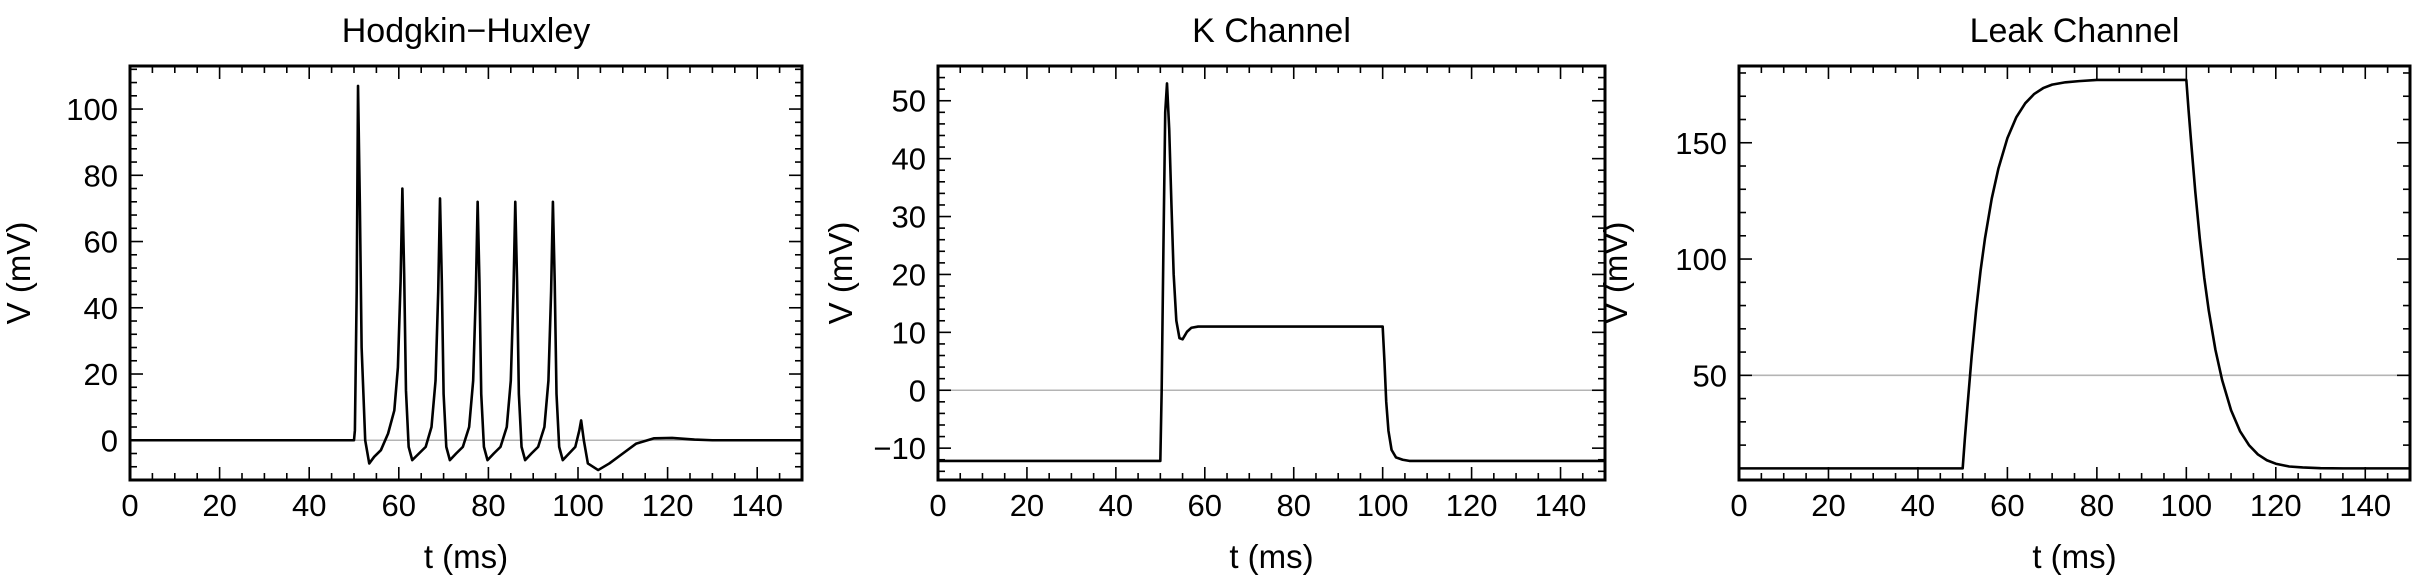 This screenshot has width=2418, height=586. Describe the element at coordinates (101, 242) in the screenshot. I see `y-tick-label: 60` at that location.